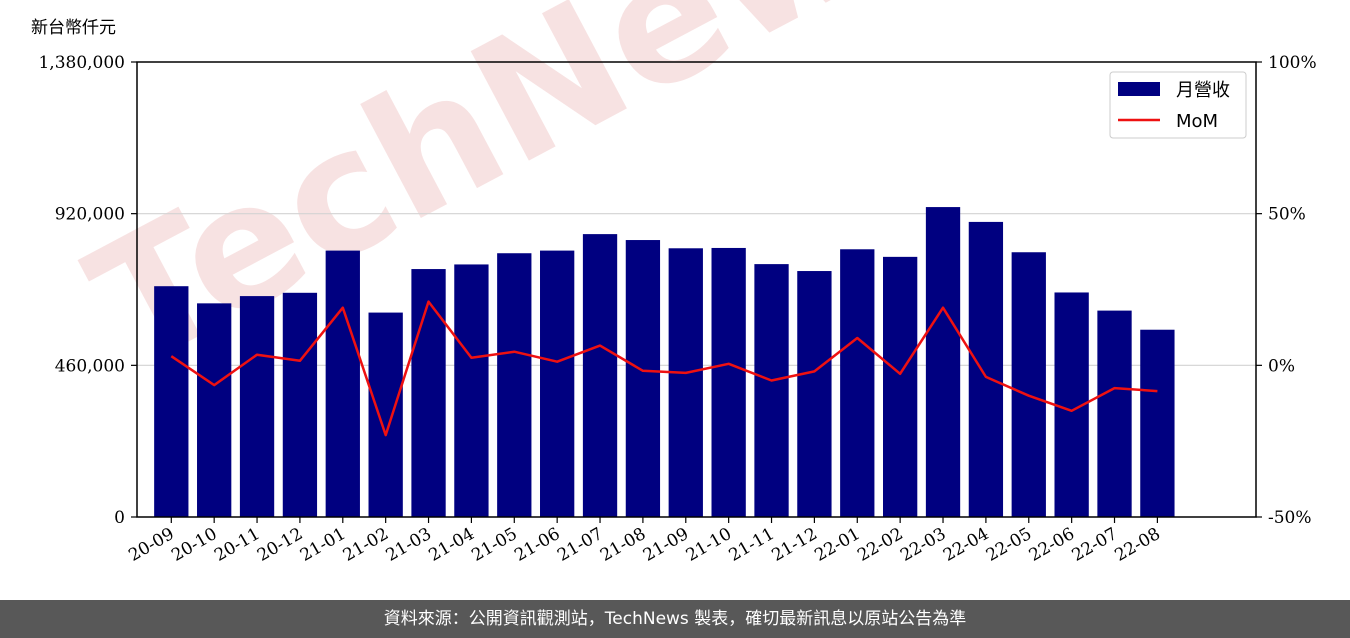  What do you see at coordinates (409, 545) in the screenshot?
I see `x-tick-label: 21-03` at bounding box center [409, 545].